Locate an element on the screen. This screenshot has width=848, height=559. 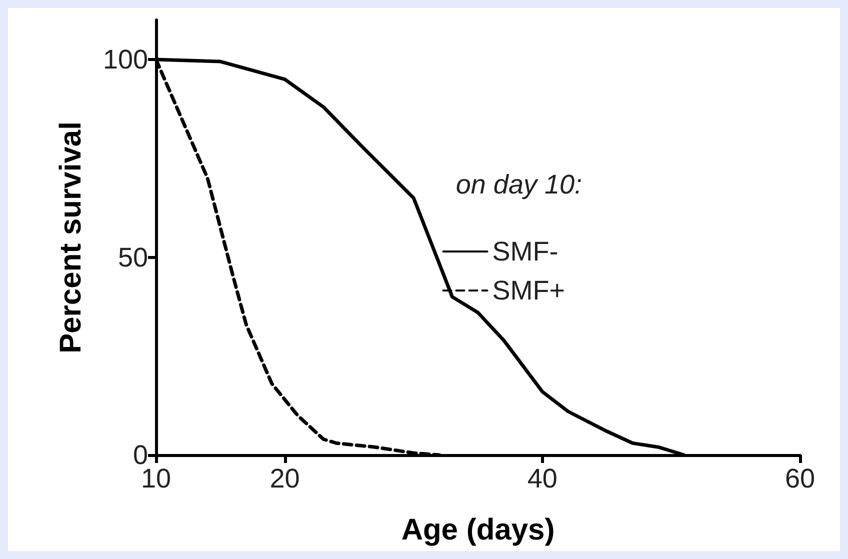
x-tick-label: 40 is located at coordinates (542, 479).